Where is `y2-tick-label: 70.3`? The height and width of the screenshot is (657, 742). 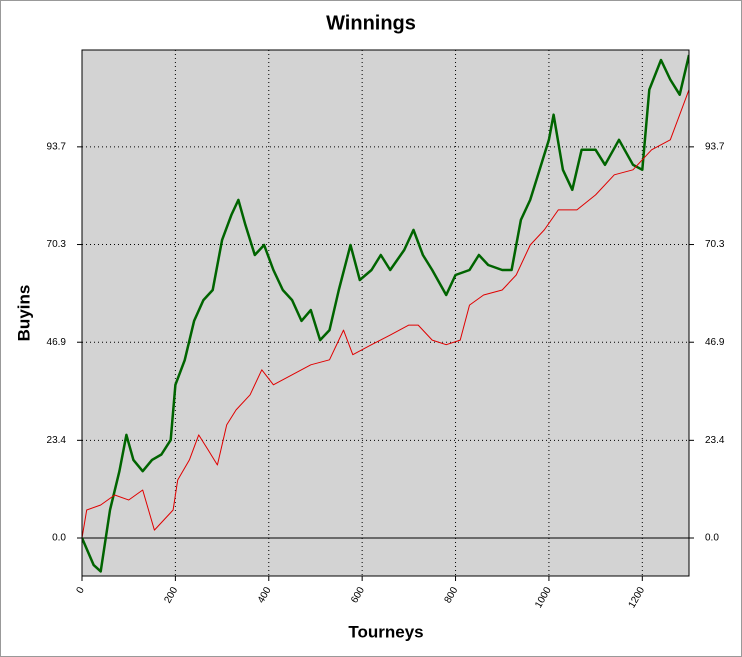
y2-tick-label: 70.3 is located at coordinates (715, 244).